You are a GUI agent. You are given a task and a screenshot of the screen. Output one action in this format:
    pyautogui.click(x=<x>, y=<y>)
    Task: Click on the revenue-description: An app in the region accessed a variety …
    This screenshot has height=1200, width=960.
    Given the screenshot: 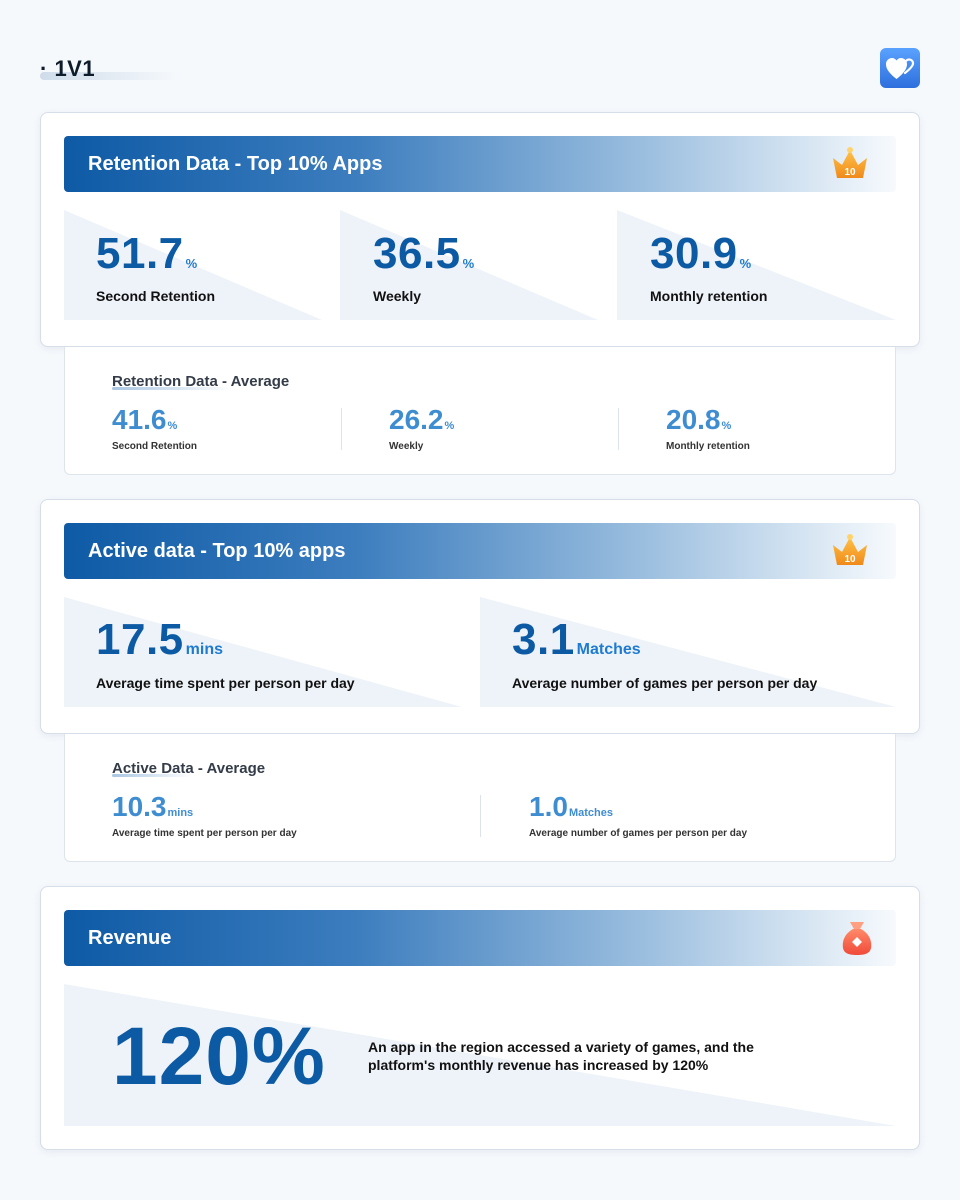 What is the action you would take?
    pyautogui.click(x=561, y=1056)
    